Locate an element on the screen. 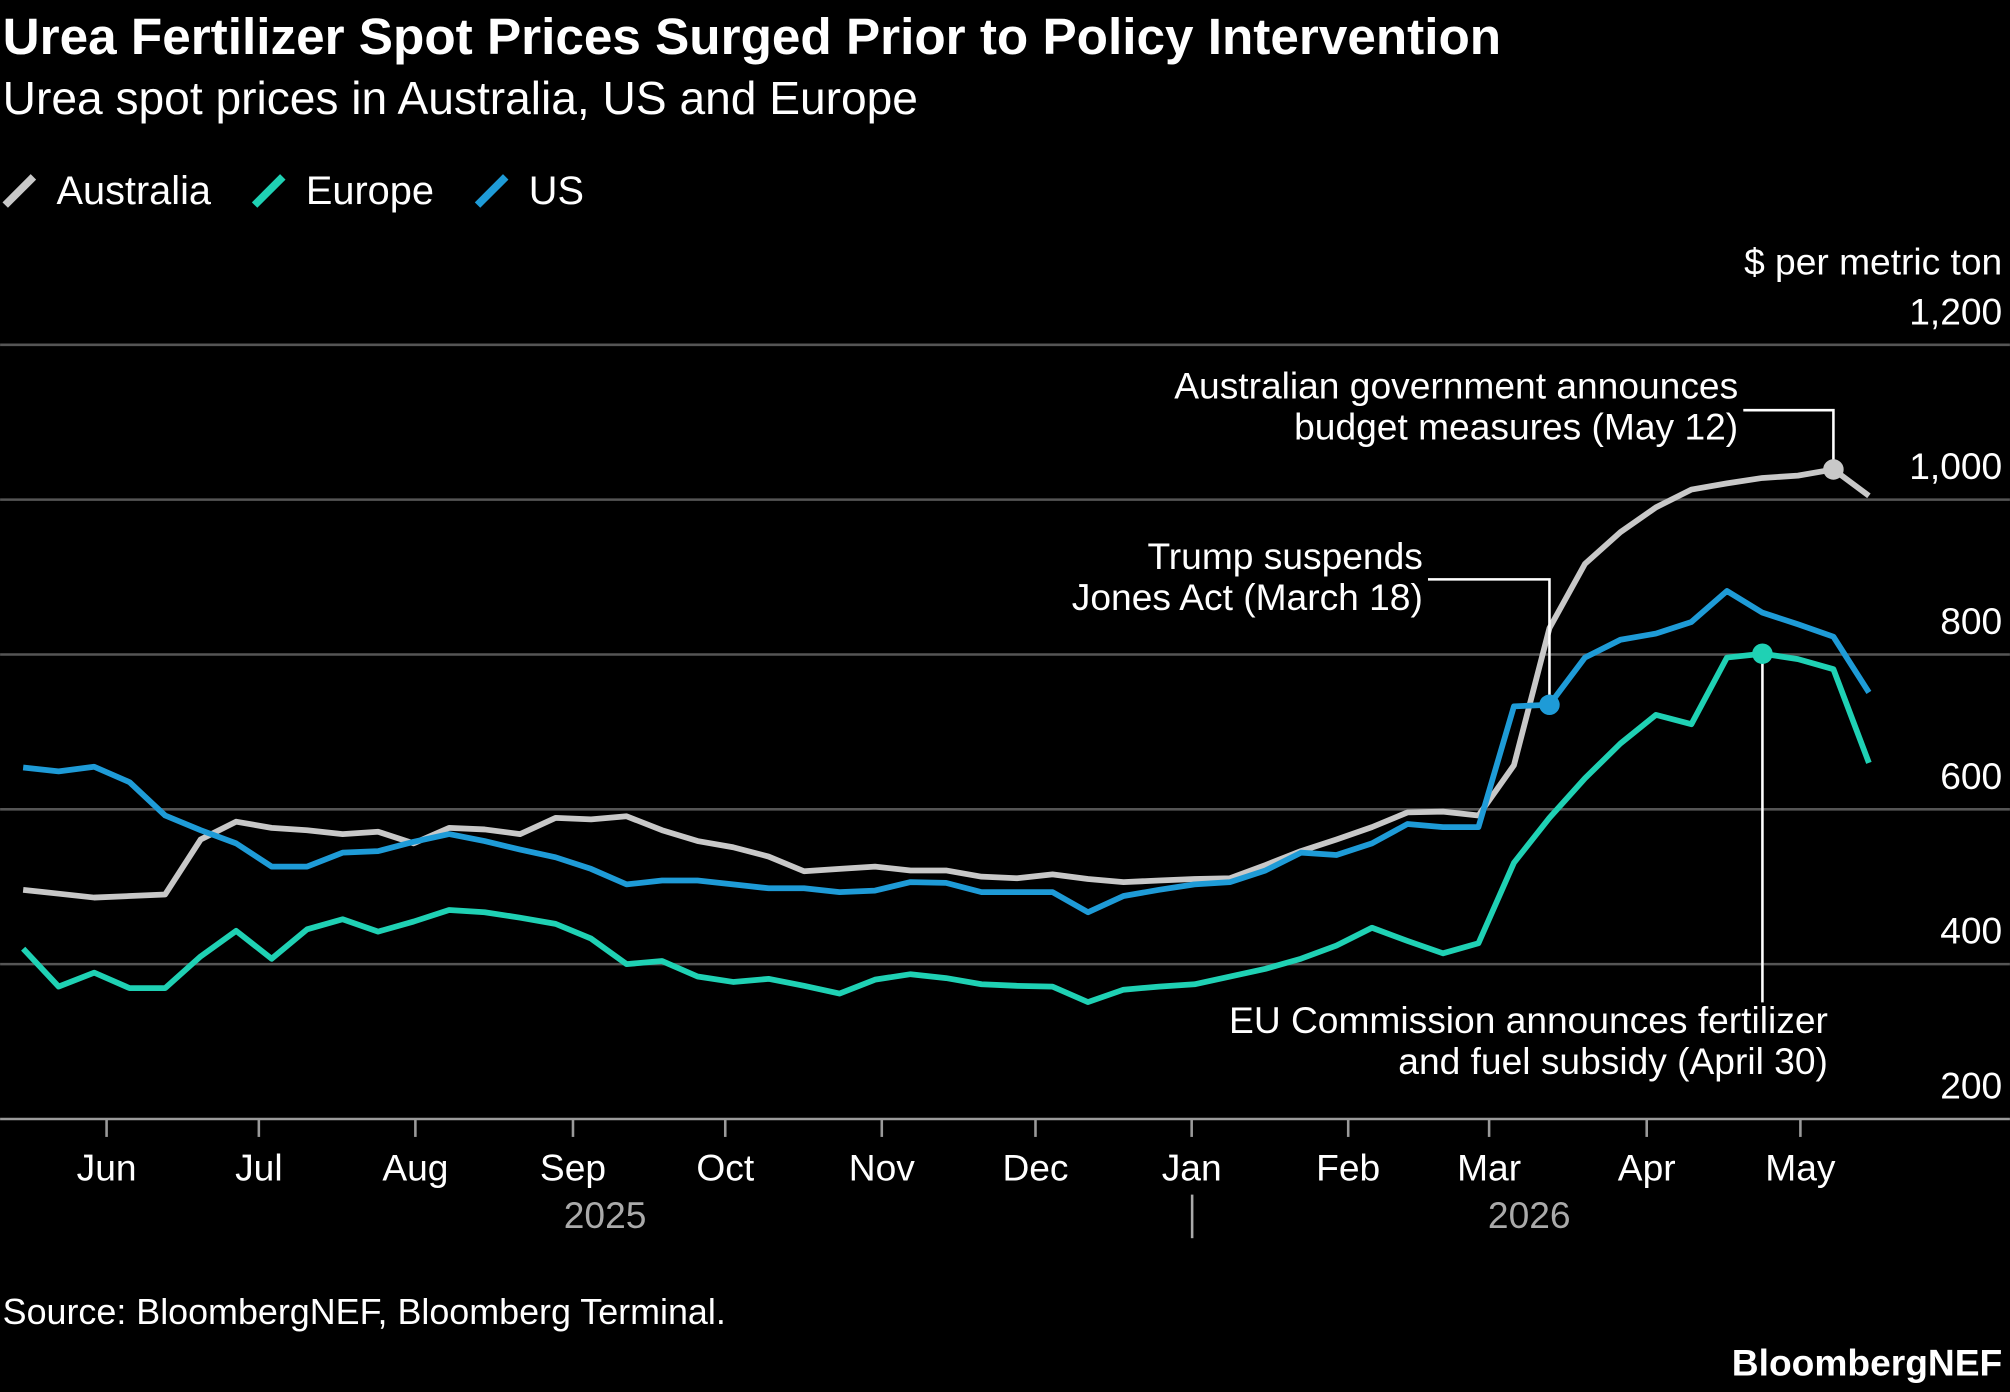 This screenshot has width=2010, height=1392. year-label: 2026 is located at coordinates (1529, 1215).